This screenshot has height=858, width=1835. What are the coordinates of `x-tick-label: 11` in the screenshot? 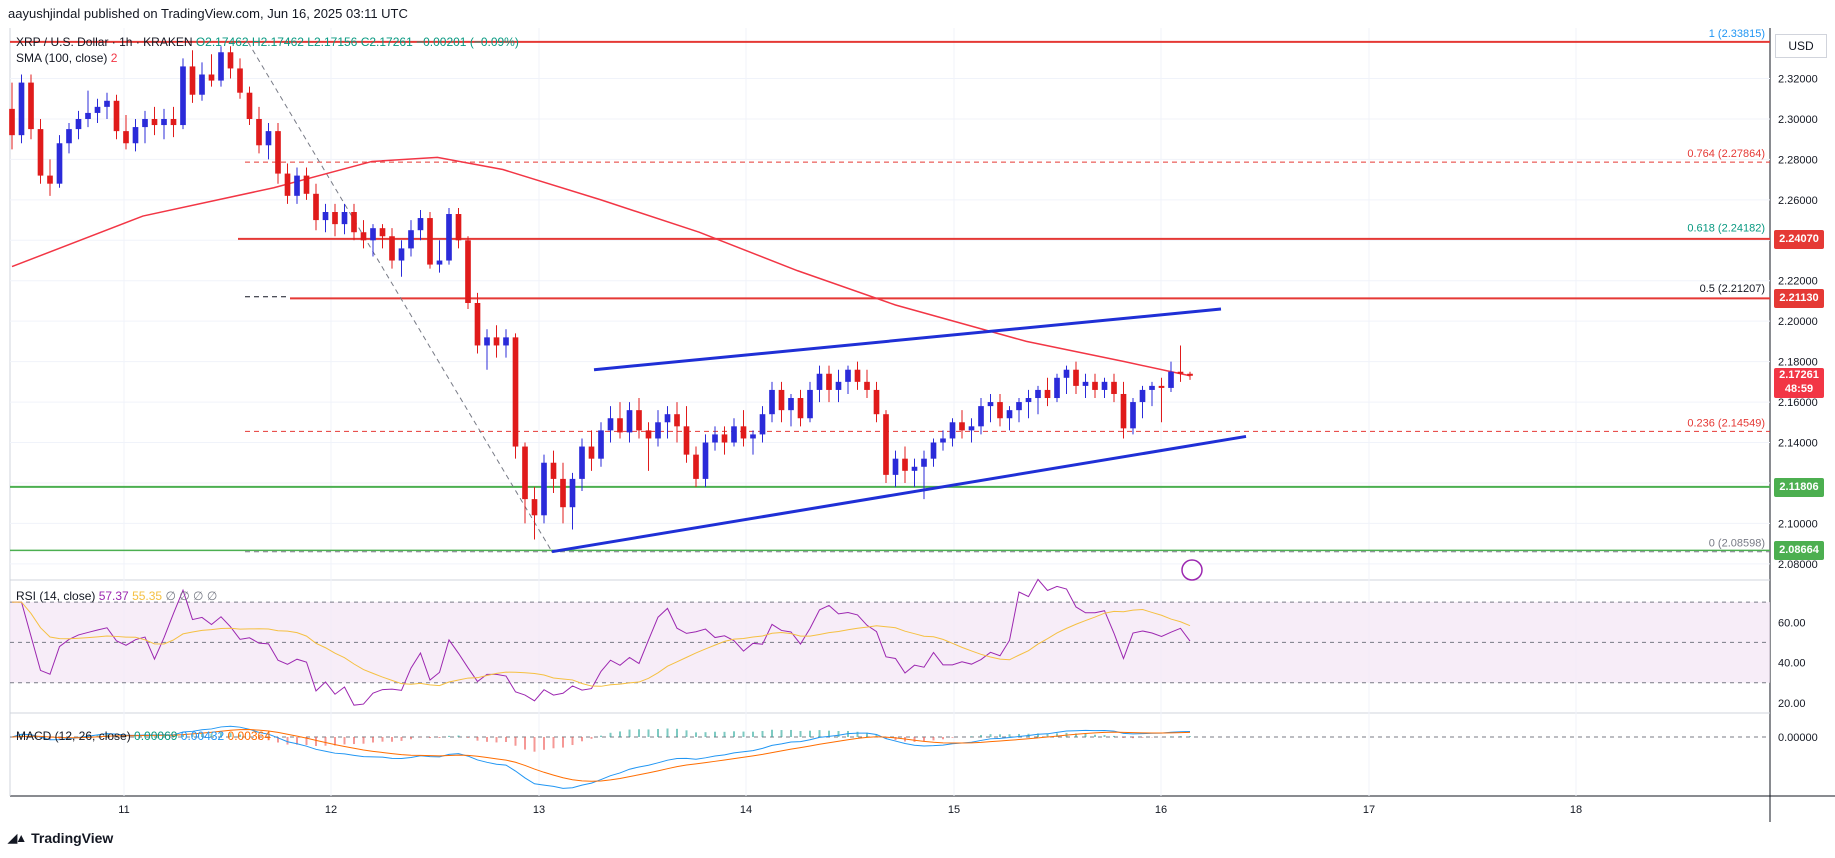 It's located at (123, 810).